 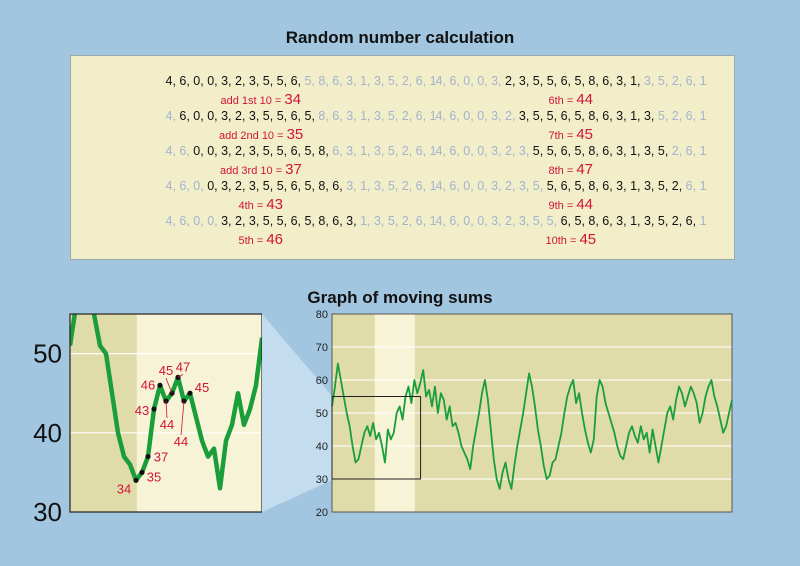 I want to click on point-label: 47, so click(x=183, y=366).